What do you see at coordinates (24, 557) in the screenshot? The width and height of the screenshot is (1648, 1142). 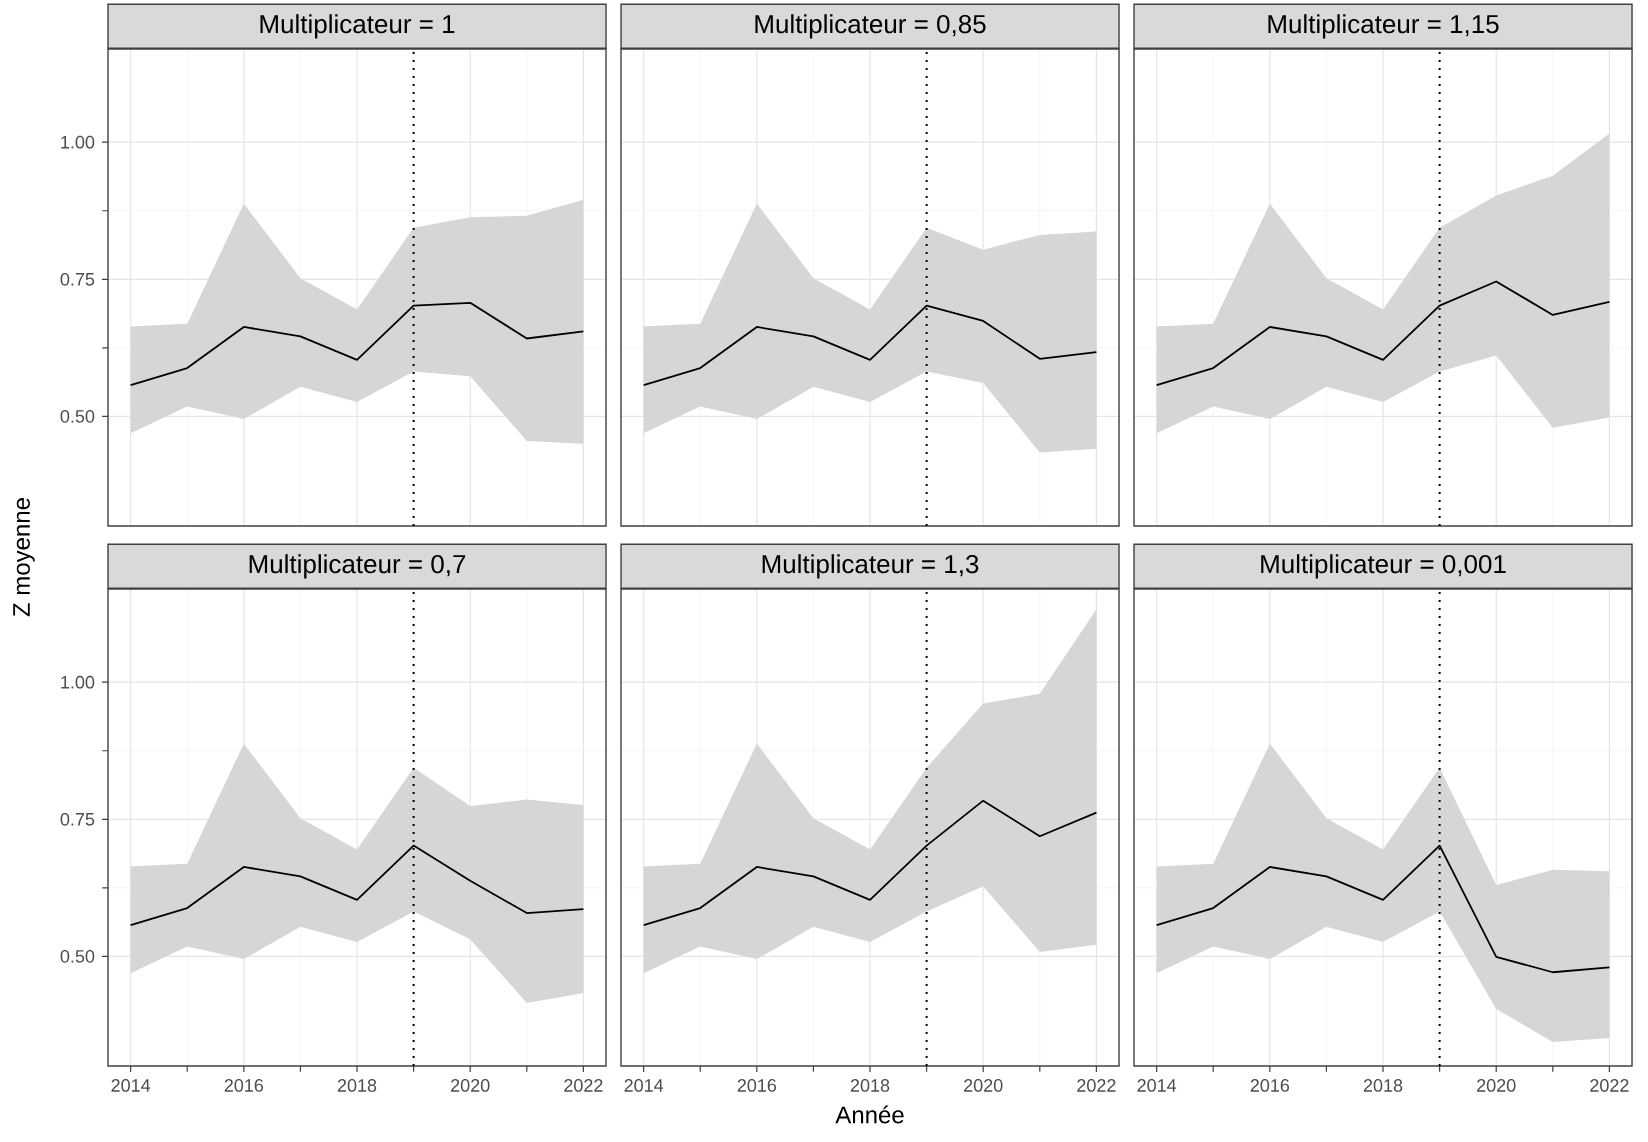 I see `y-axis-title: Z moyenne` at bounding box center [24, 557].